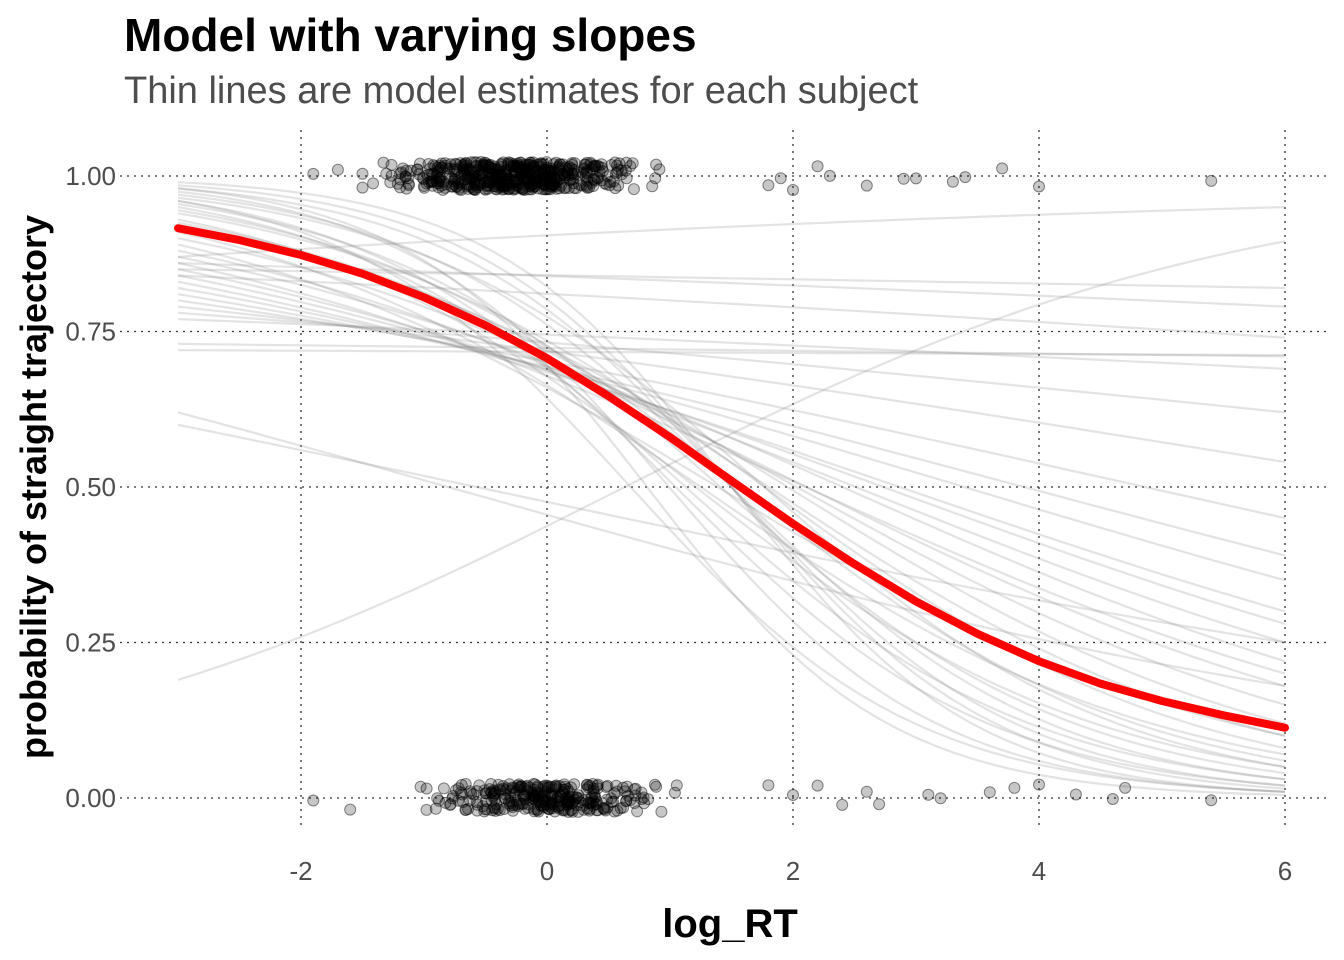 The height and width of the screenshot is (960, 1344). I want to click on y-tick-labels: 0.00 0.25 0.50 0.75 1.00, so click(90, 487).